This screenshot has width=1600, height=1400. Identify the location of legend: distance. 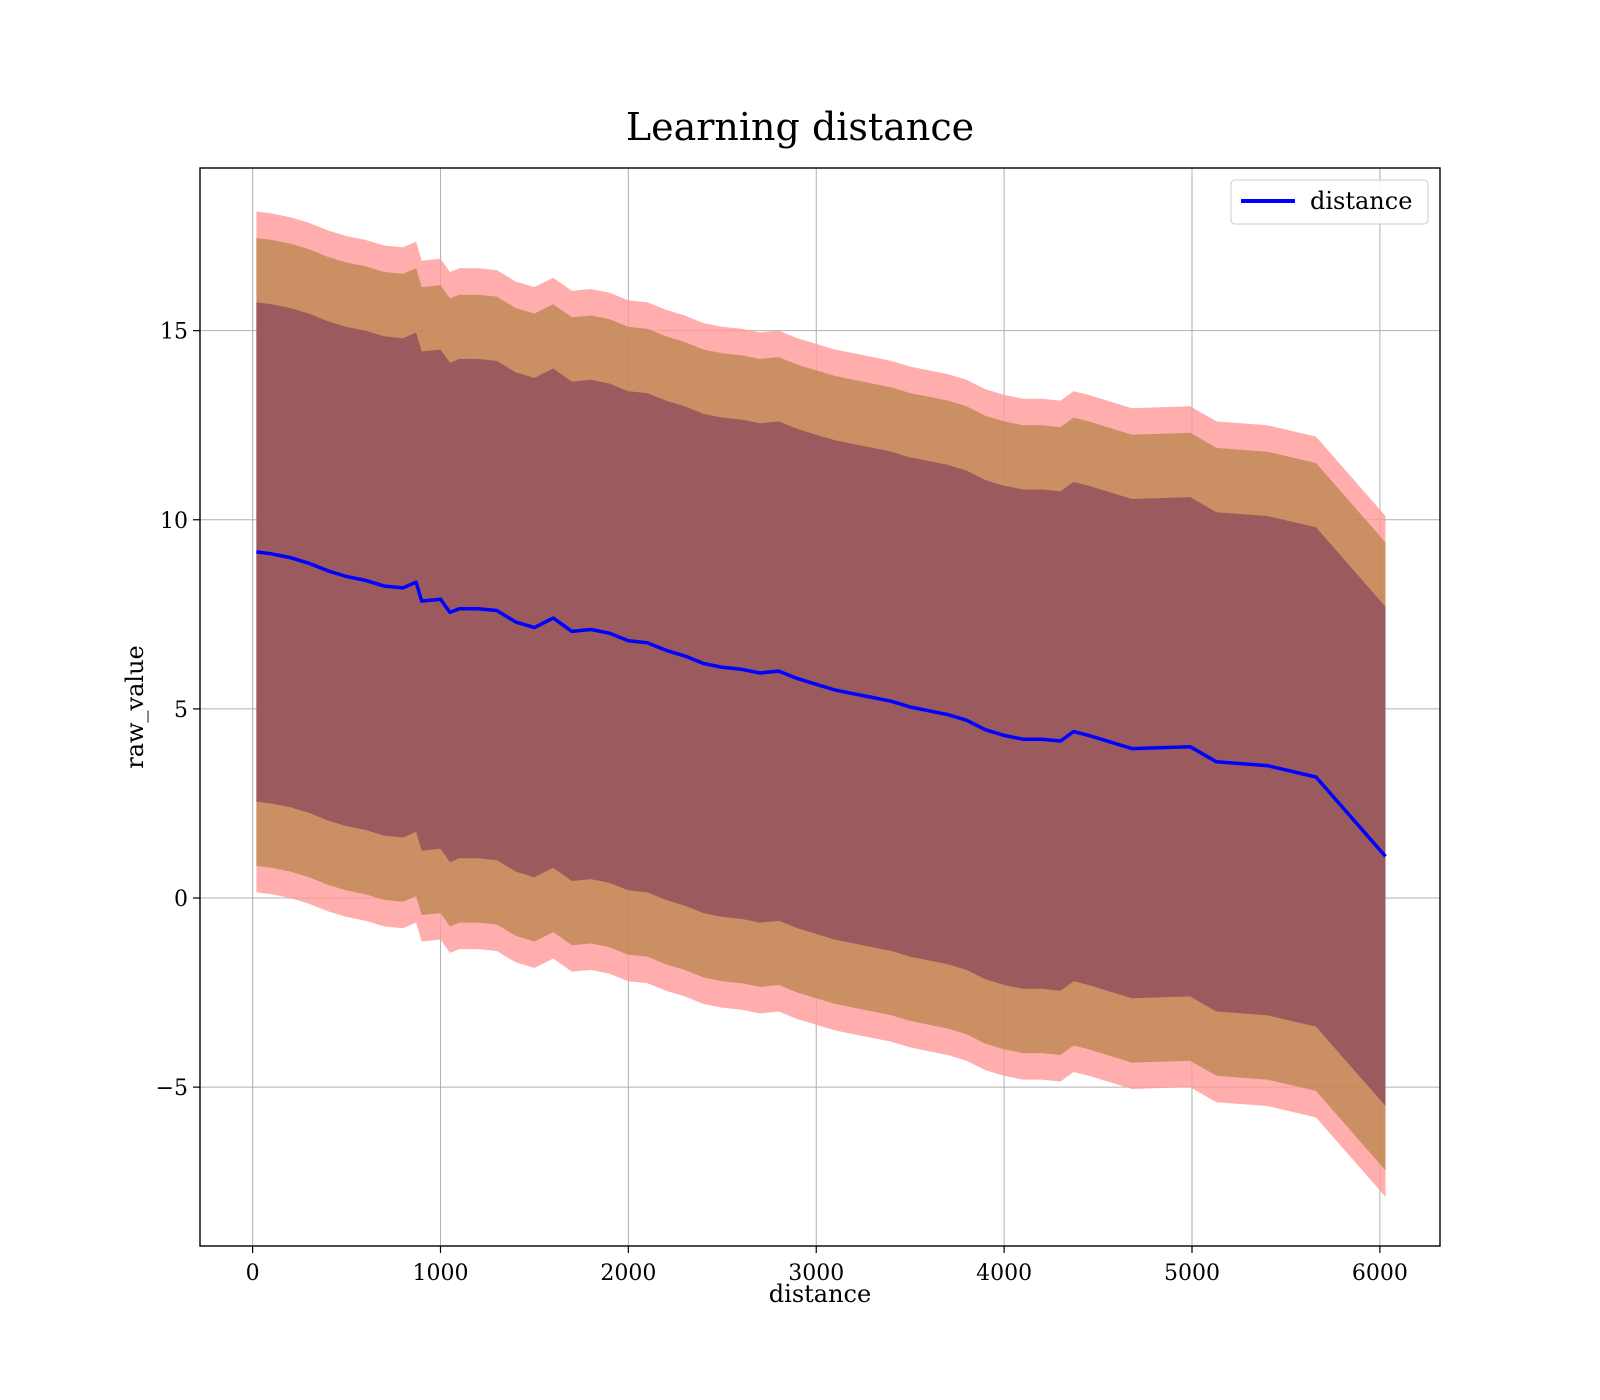
(1329, 202).